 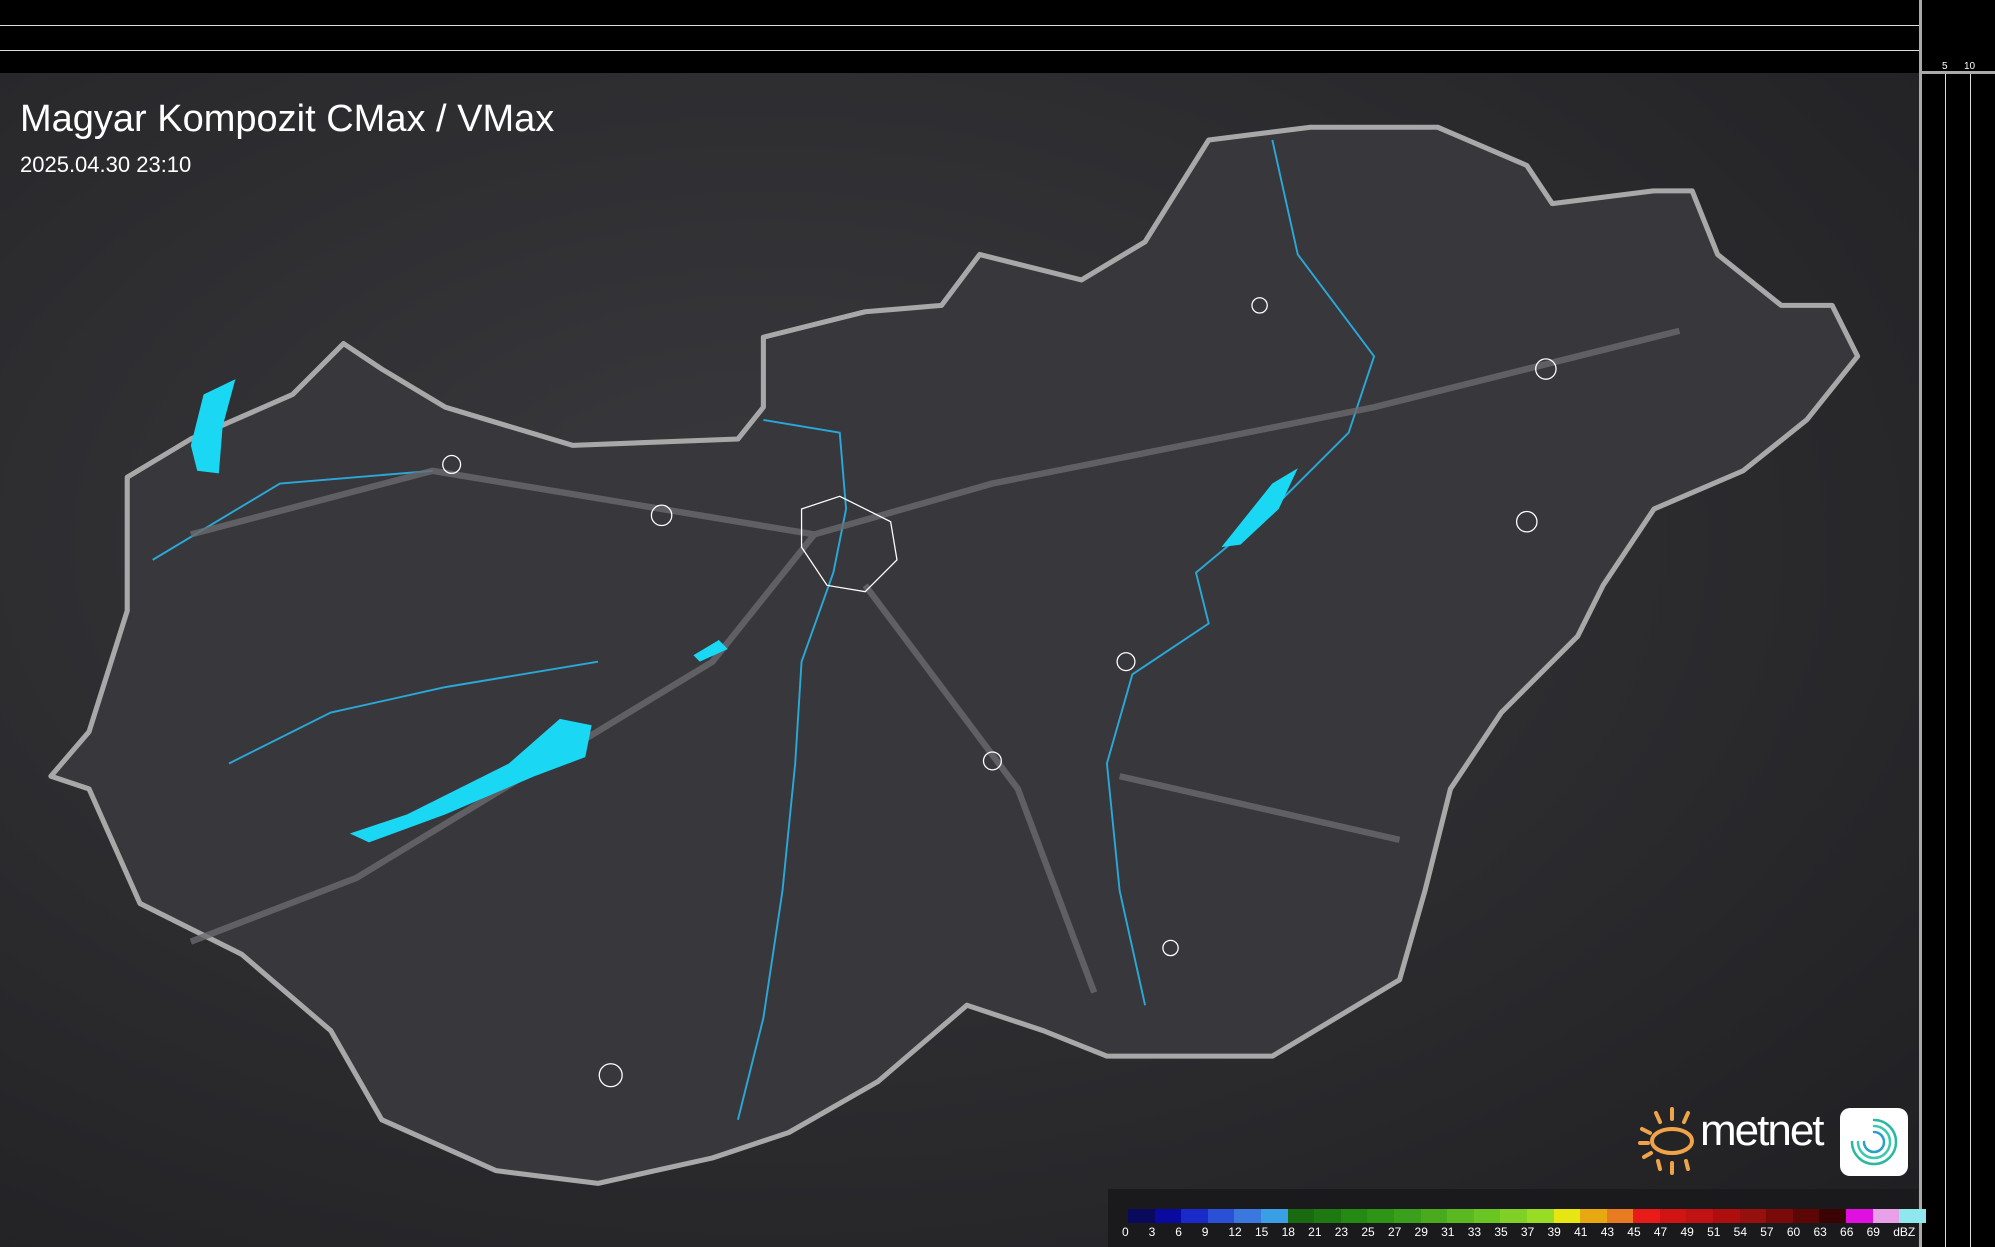 What do you see at coordinates (1235, 1232) in the screenshot?
I see `legend-label: 12` at bounding box center [1235, 1232].